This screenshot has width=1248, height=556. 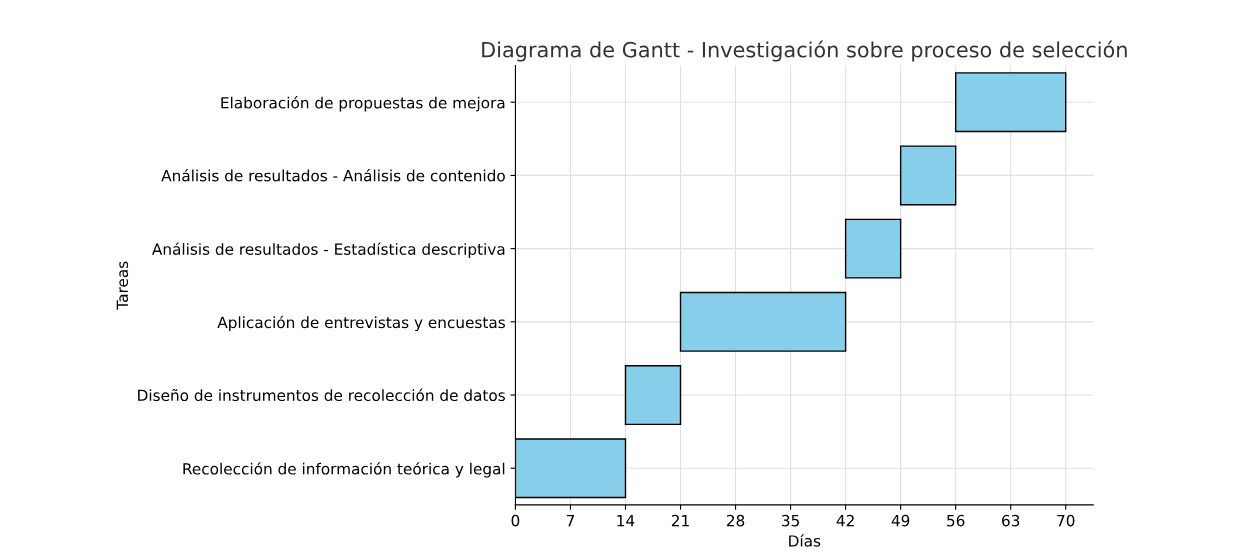 What do you see at coordinates (122, 285) in the screenshot?
I see `y-axis-title: Tareas` at bounding box center [122, 285].